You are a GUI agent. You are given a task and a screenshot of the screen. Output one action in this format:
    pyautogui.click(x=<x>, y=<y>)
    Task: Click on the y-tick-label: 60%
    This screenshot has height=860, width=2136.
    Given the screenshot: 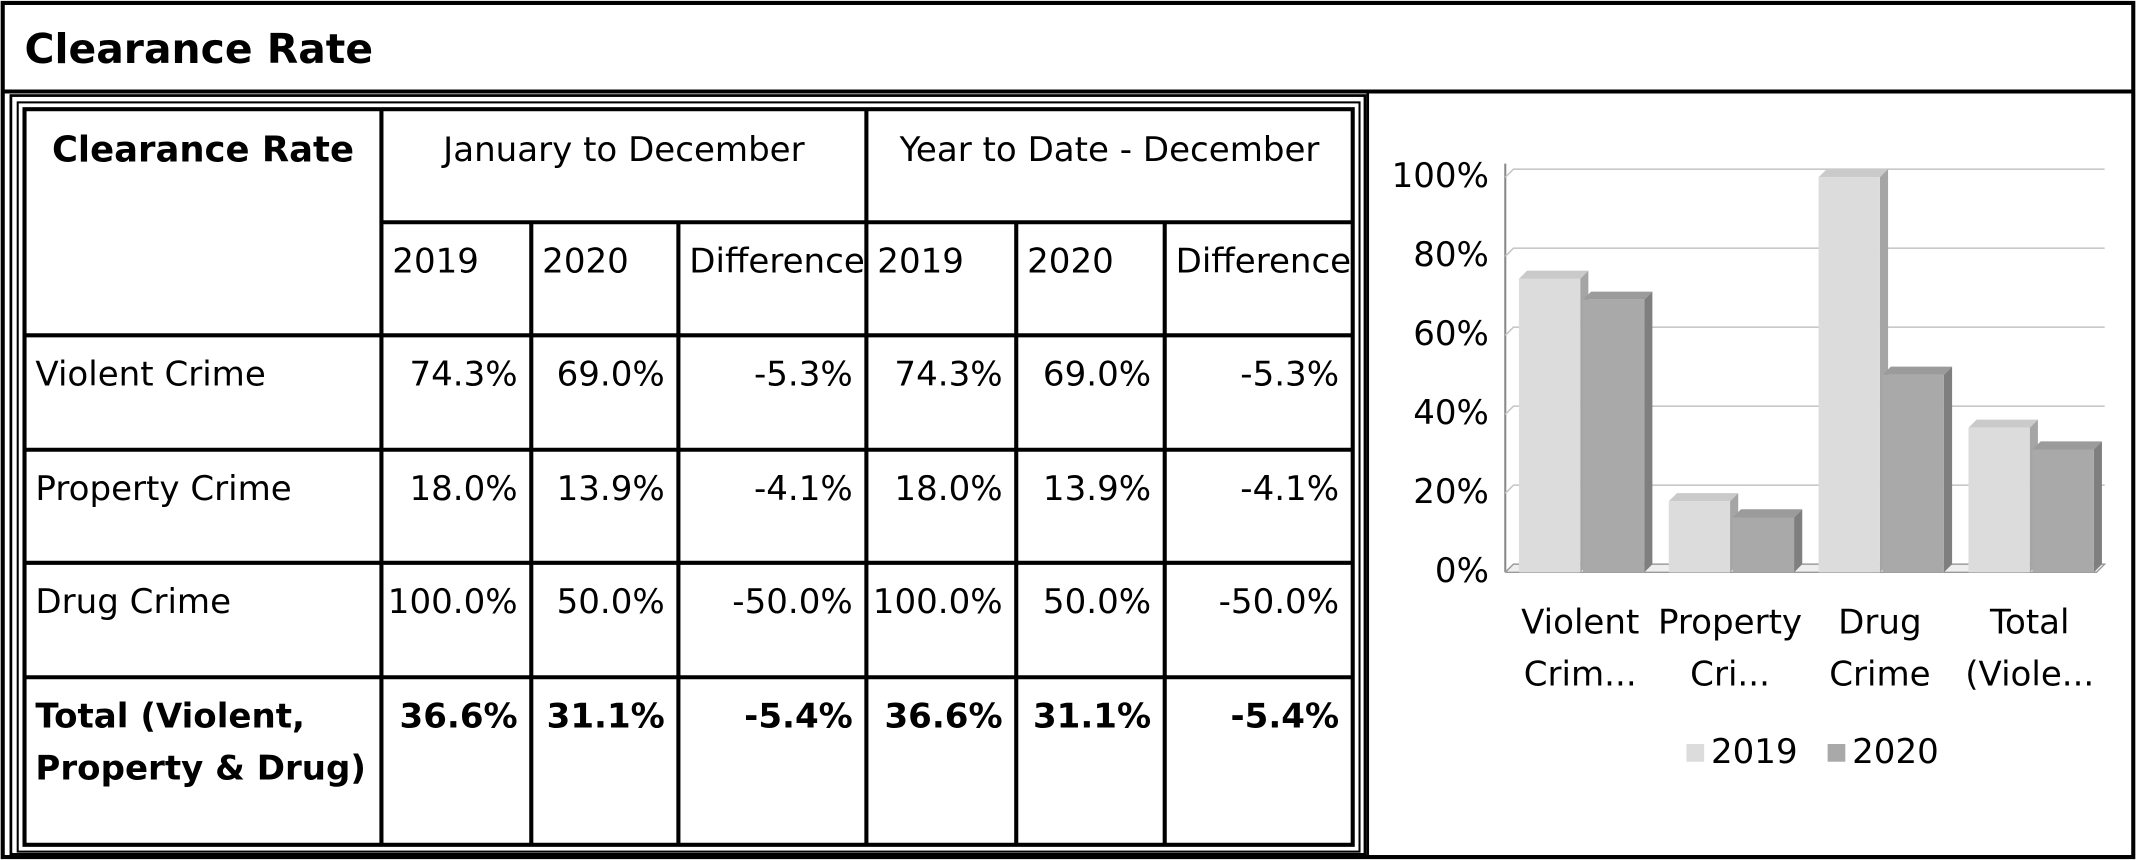 What is the action you would take?
    pyautogui.click(x=1451, y=334)
    